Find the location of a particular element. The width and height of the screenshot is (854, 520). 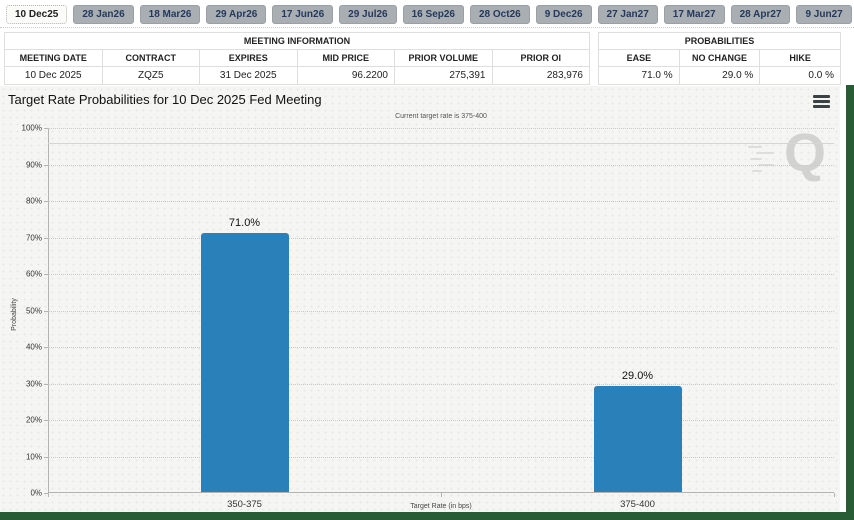

frame-border-right is located at coordinates (850, 302).